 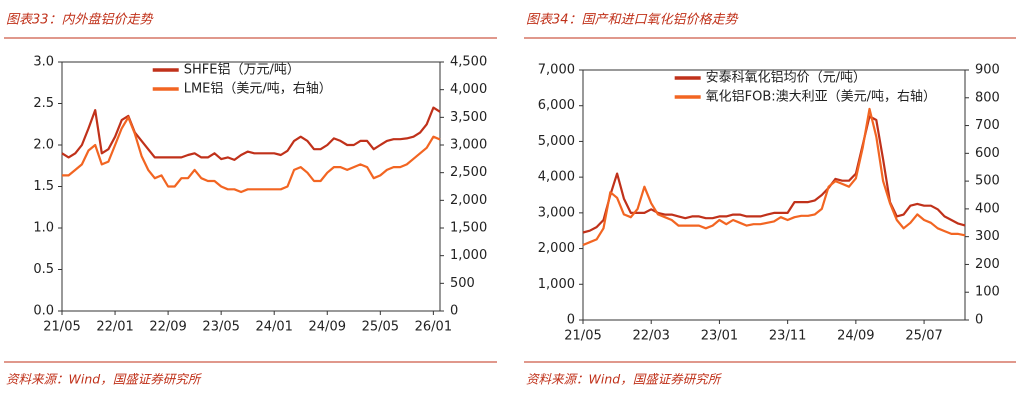 I want to click on y2-tick-label: 1,500, so click(x=468, y=228).